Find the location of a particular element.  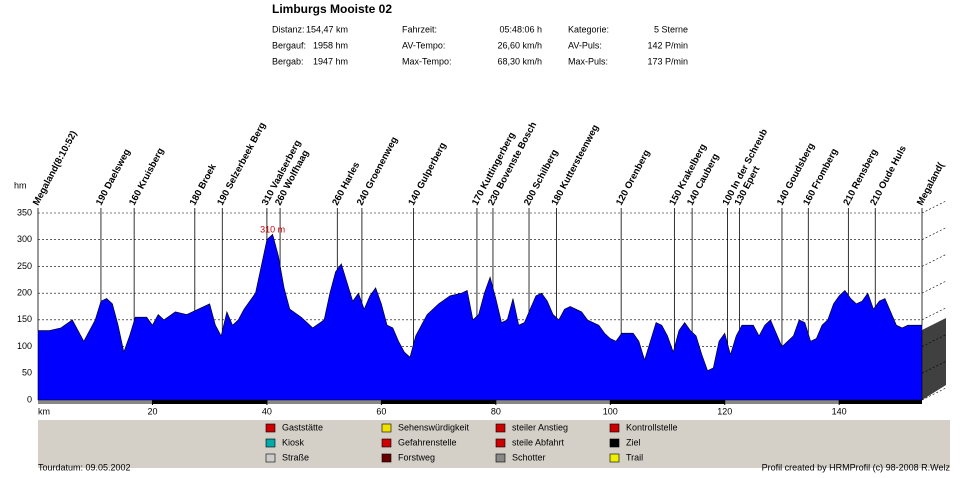

stat-text: Max-Puls: is located at coordinates (588, 61).